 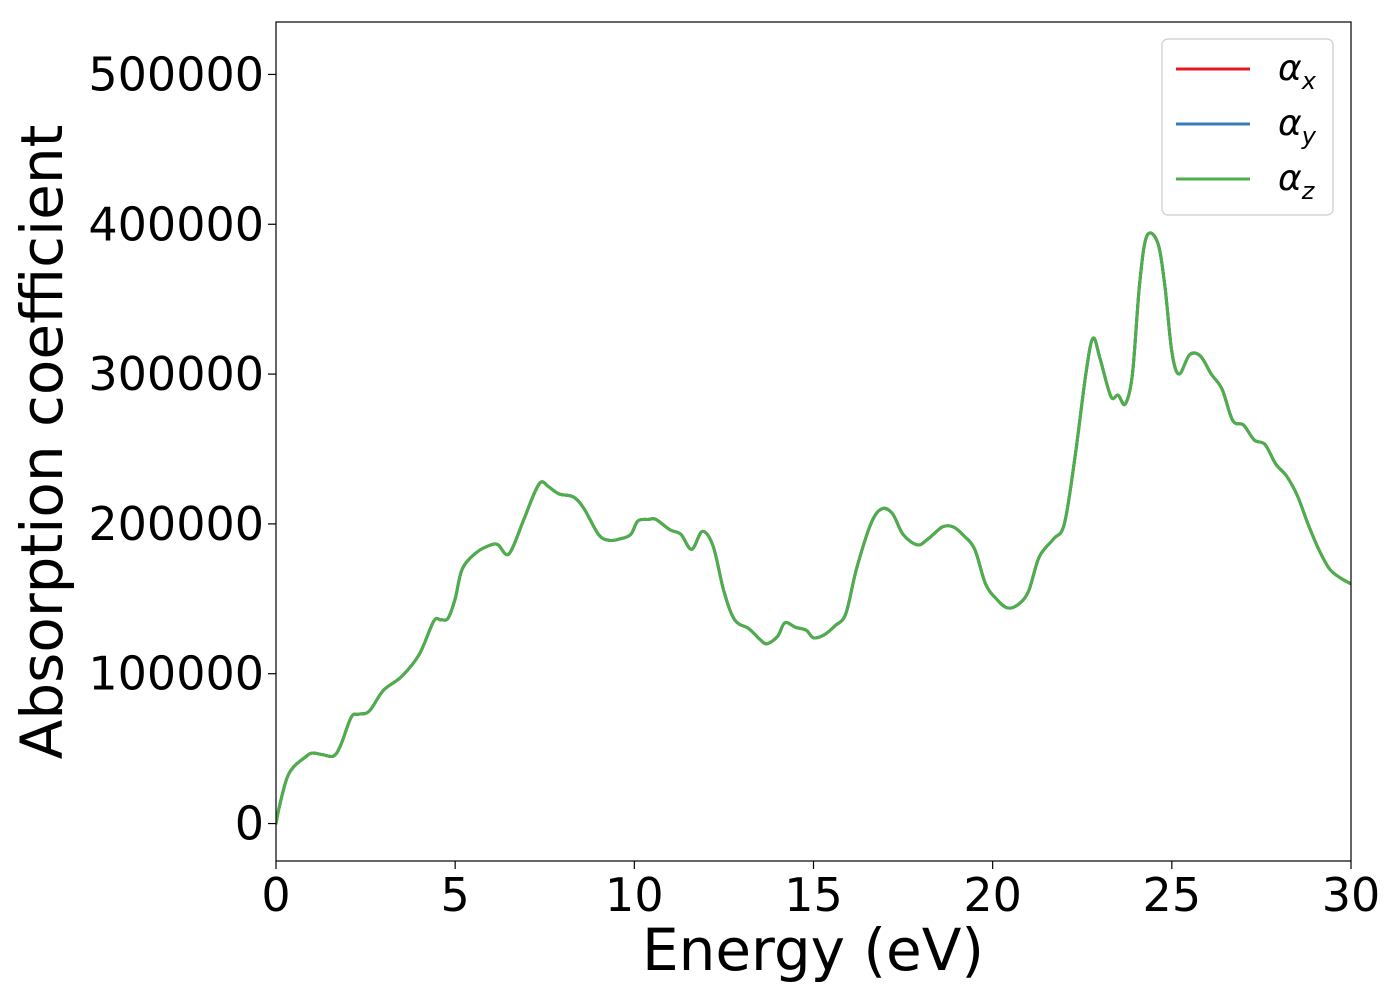 What do you see at coordinates (182, 449) in the screenshot?
I see `y-axis-ticks: 0 100000 200000 300000 400000 500000` at bounding box center [182, 449].